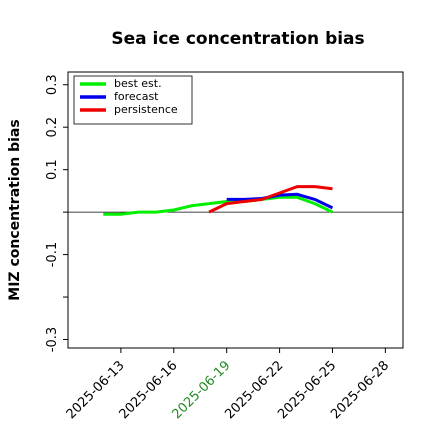 Image resolution: width=440 pixels, height=444 pixels. I want to click on legend-label-persistence: persistence, so click(146, 109).